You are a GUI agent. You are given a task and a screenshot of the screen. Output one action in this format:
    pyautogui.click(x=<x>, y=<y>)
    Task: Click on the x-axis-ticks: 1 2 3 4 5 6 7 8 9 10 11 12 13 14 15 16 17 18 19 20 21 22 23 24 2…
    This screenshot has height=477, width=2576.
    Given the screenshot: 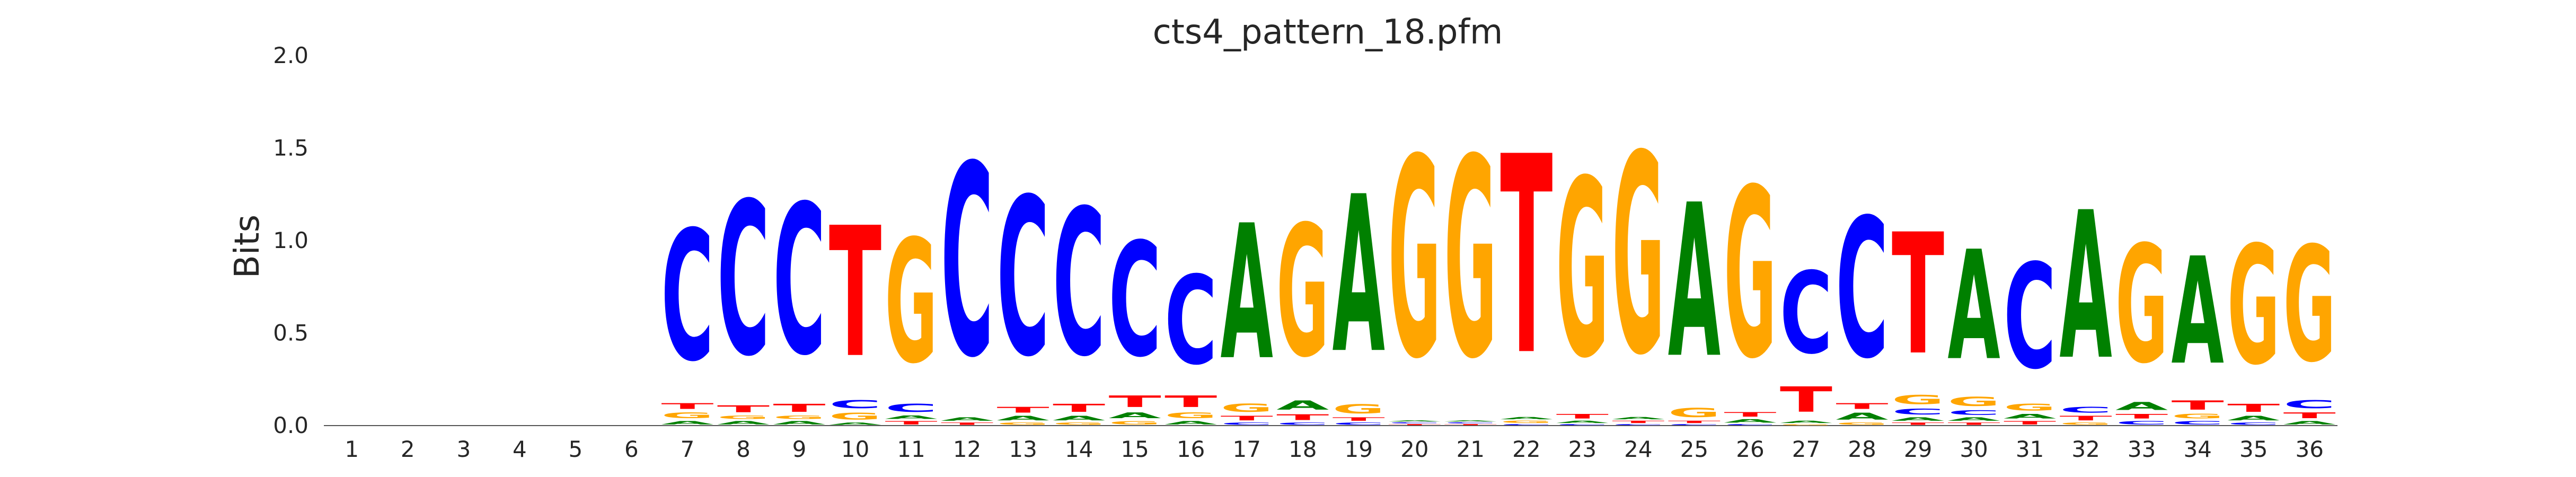 What is the action you would take?
    pyautogui.click(x=1334, y=449)
    